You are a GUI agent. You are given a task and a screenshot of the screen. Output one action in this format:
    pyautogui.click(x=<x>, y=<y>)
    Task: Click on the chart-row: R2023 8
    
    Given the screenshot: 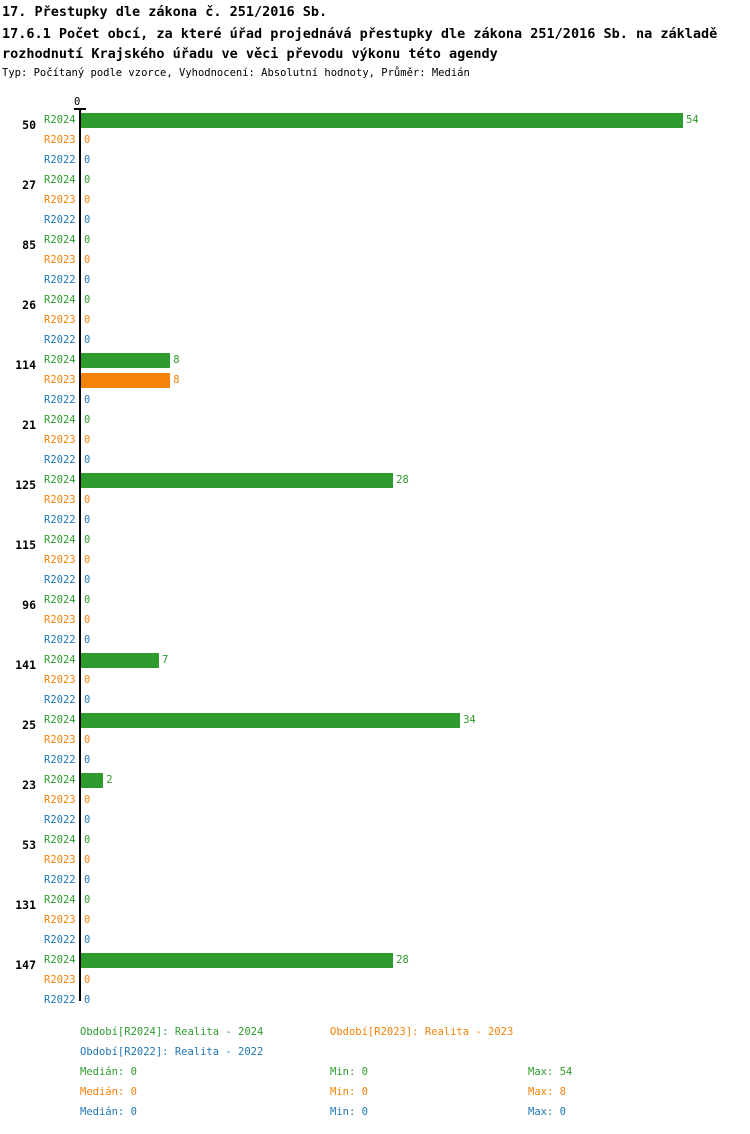 What is the action you would take?
    pyautogui.click(x=375, y=380)
    